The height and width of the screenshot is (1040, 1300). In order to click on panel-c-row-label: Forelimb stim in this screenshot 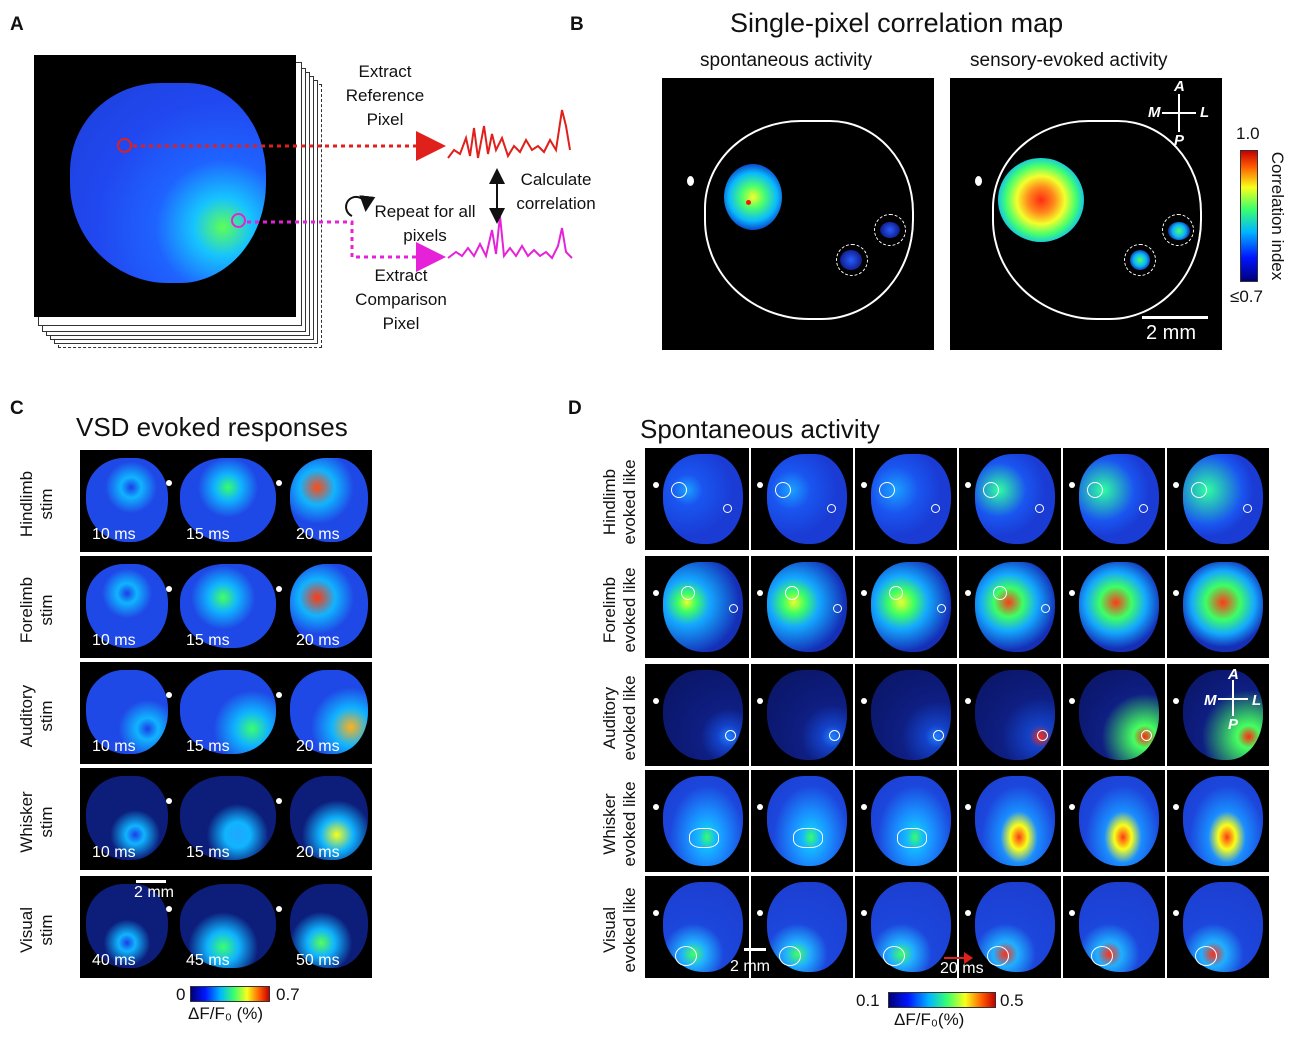, I will do `click(36, 610)`.